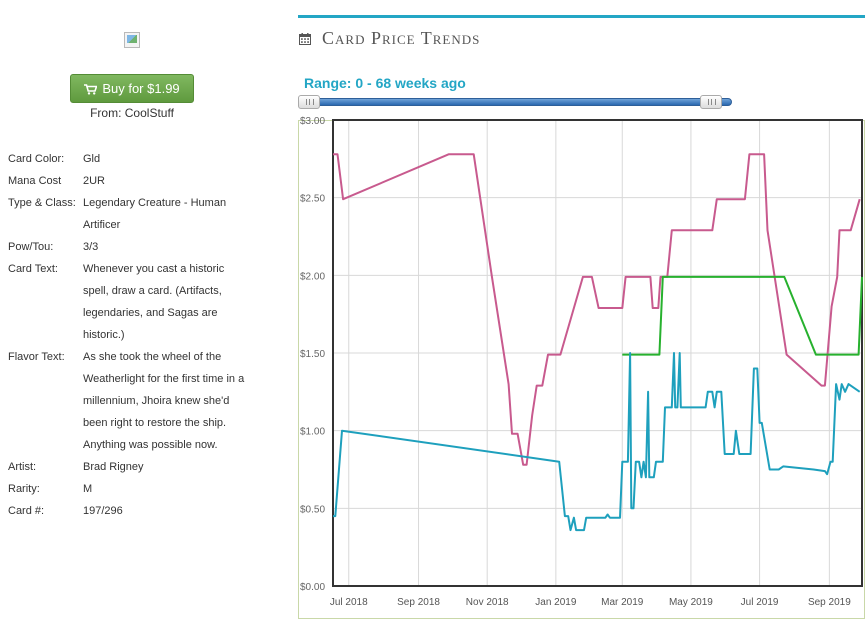 The width and height of the screenshot is (865, 624). What do you see at coordinates (148, 489) in the screenshot?
I see `detail-row-rarity: Rarity: M` at bounding box center [148, 489].